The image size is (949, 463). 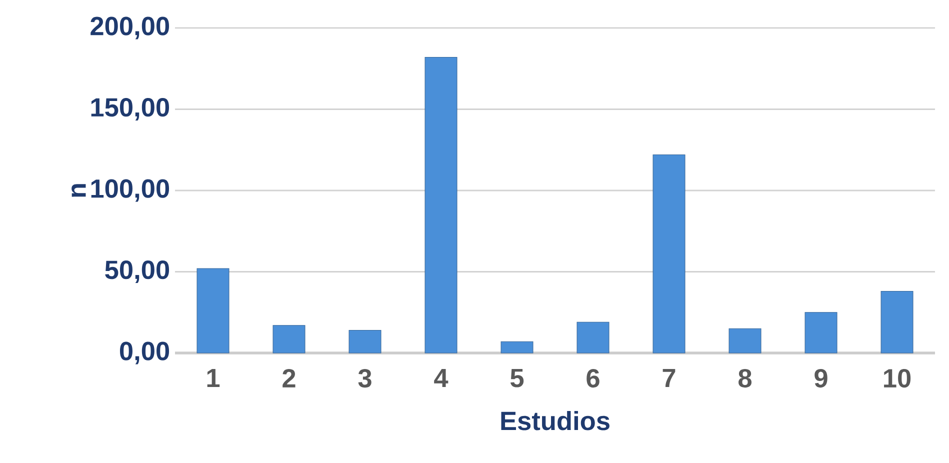 I want to click on y-tick-label: 150,00, so click(x=130, y=109).